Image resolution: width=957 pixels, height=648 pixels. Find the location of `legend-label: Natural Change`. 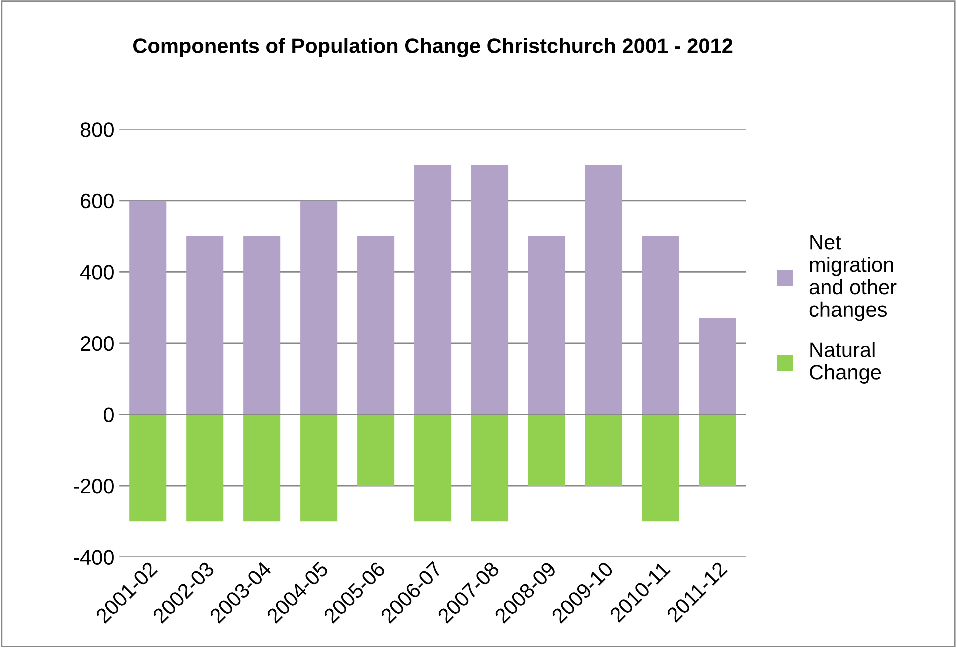

legend-label: Natural Change is located at coordinates (846, 363).